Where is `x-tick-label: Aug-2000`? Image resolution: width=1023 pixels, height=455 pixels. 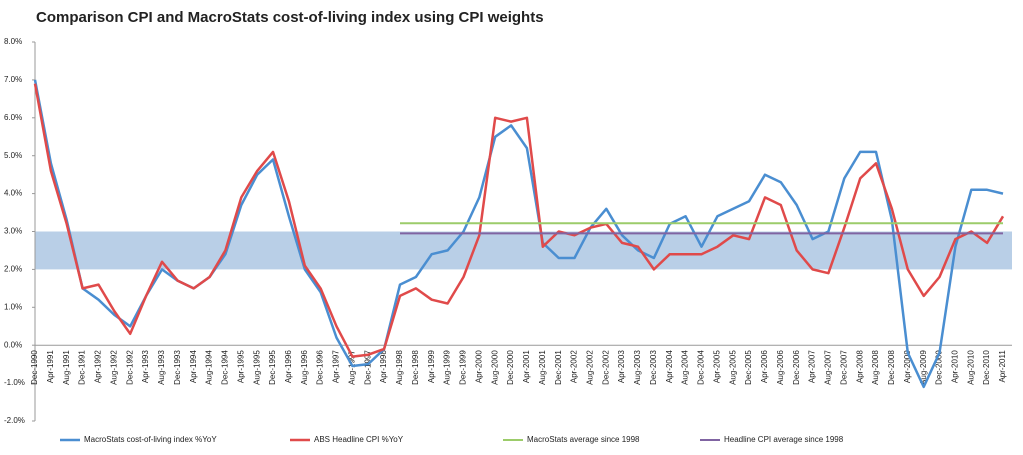 x-tick-label: Aug-2000 is located at coordinates (494, 367).